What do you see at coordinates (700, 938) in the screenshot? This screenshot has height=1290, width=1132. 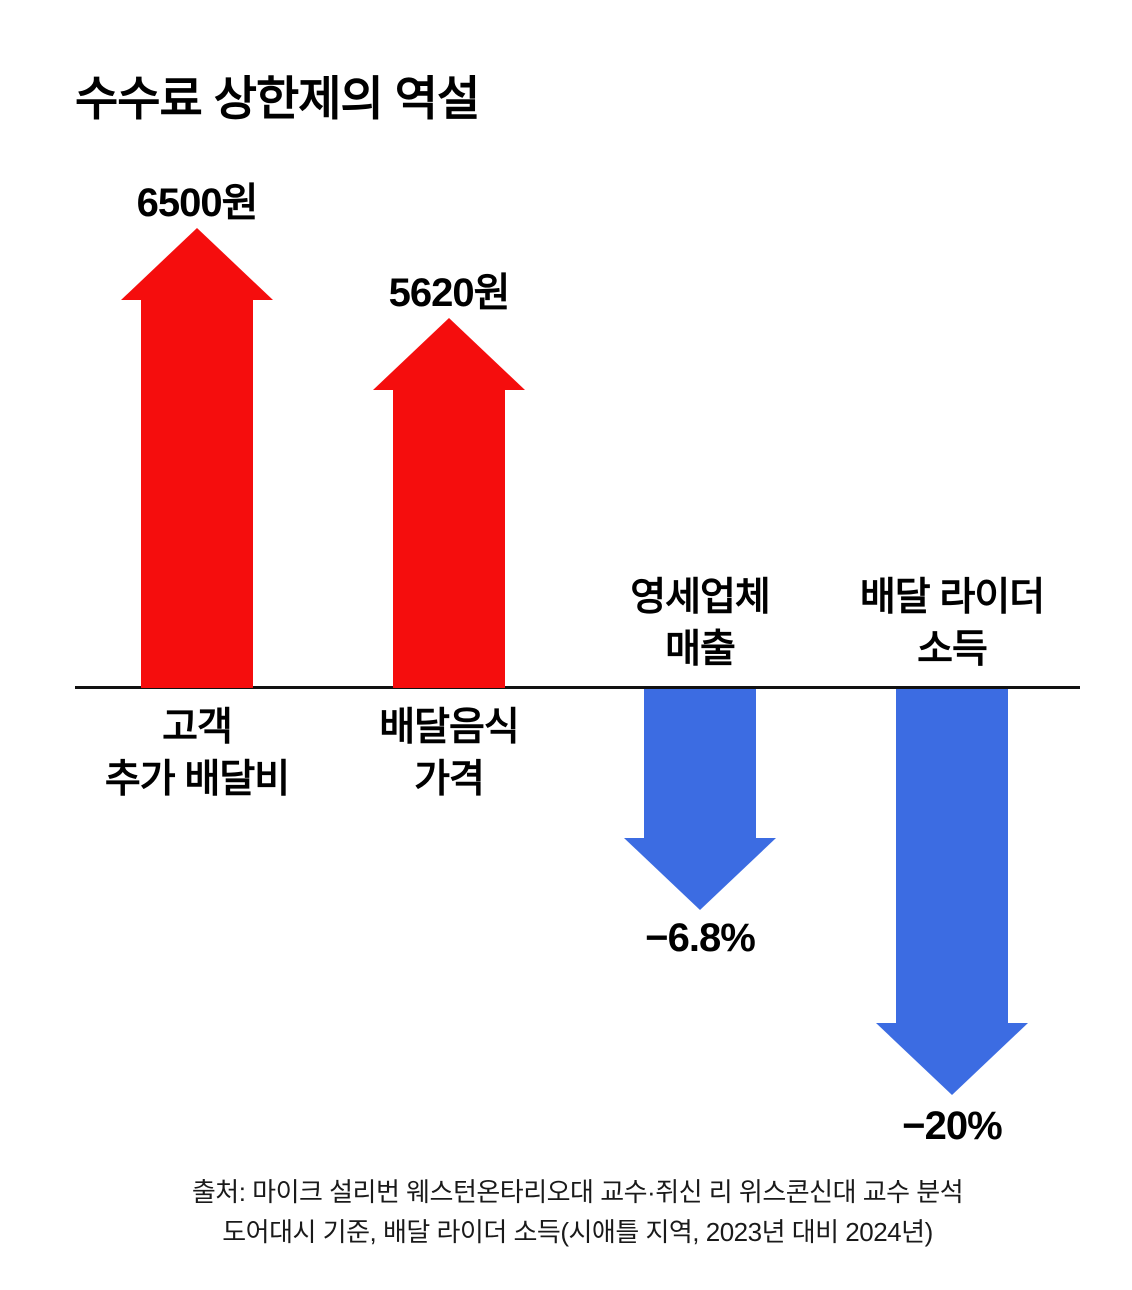 I see `value-label-small-business: −6.8%` at bounding box center [700, 938].